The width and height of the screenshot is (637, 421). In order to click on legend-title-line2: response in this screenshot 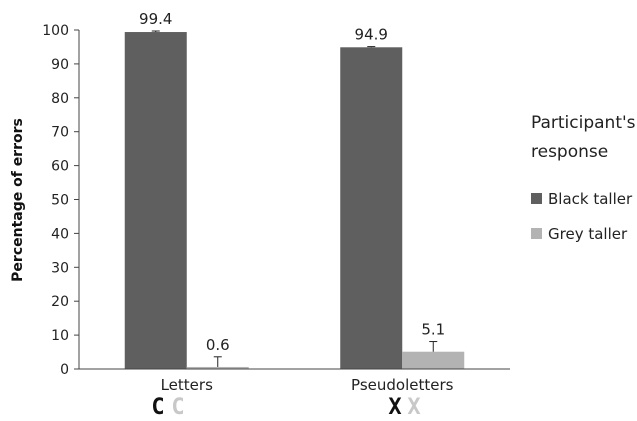, I will do `click(569, 152)`.